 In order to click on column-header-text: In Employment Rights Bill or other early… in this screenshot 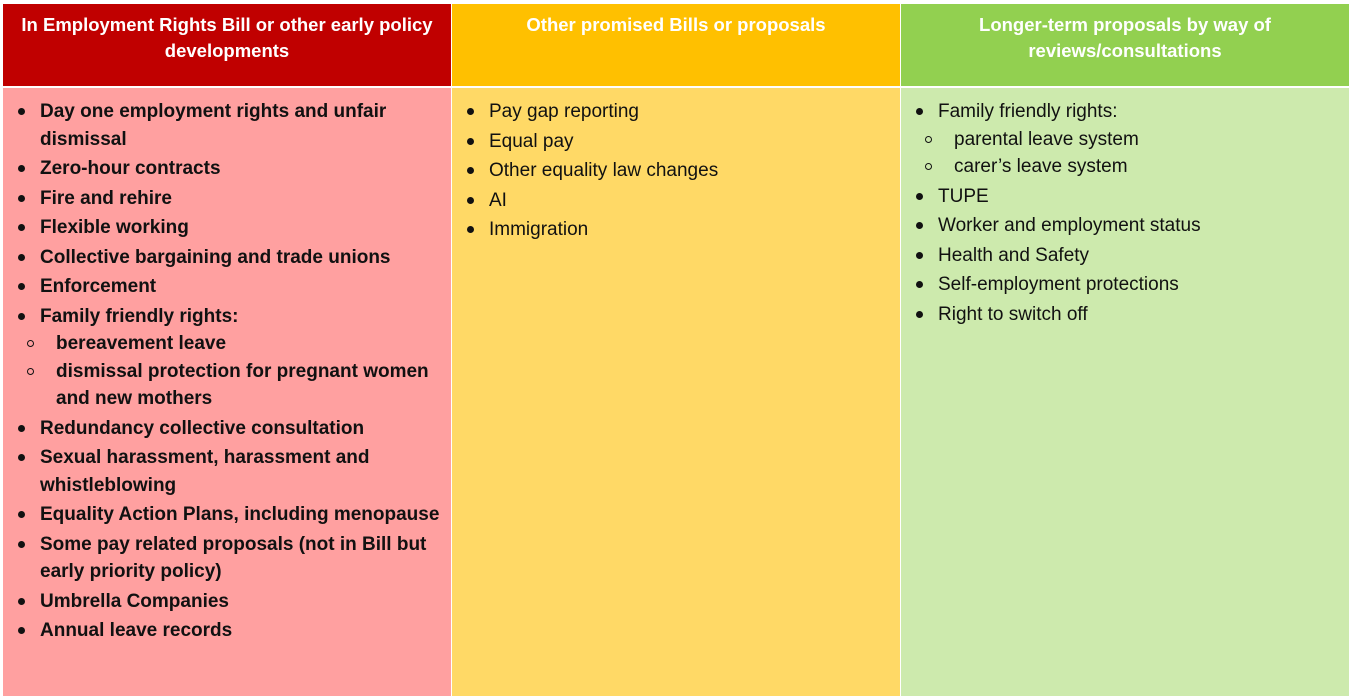, I will do `click(227, 37)`.